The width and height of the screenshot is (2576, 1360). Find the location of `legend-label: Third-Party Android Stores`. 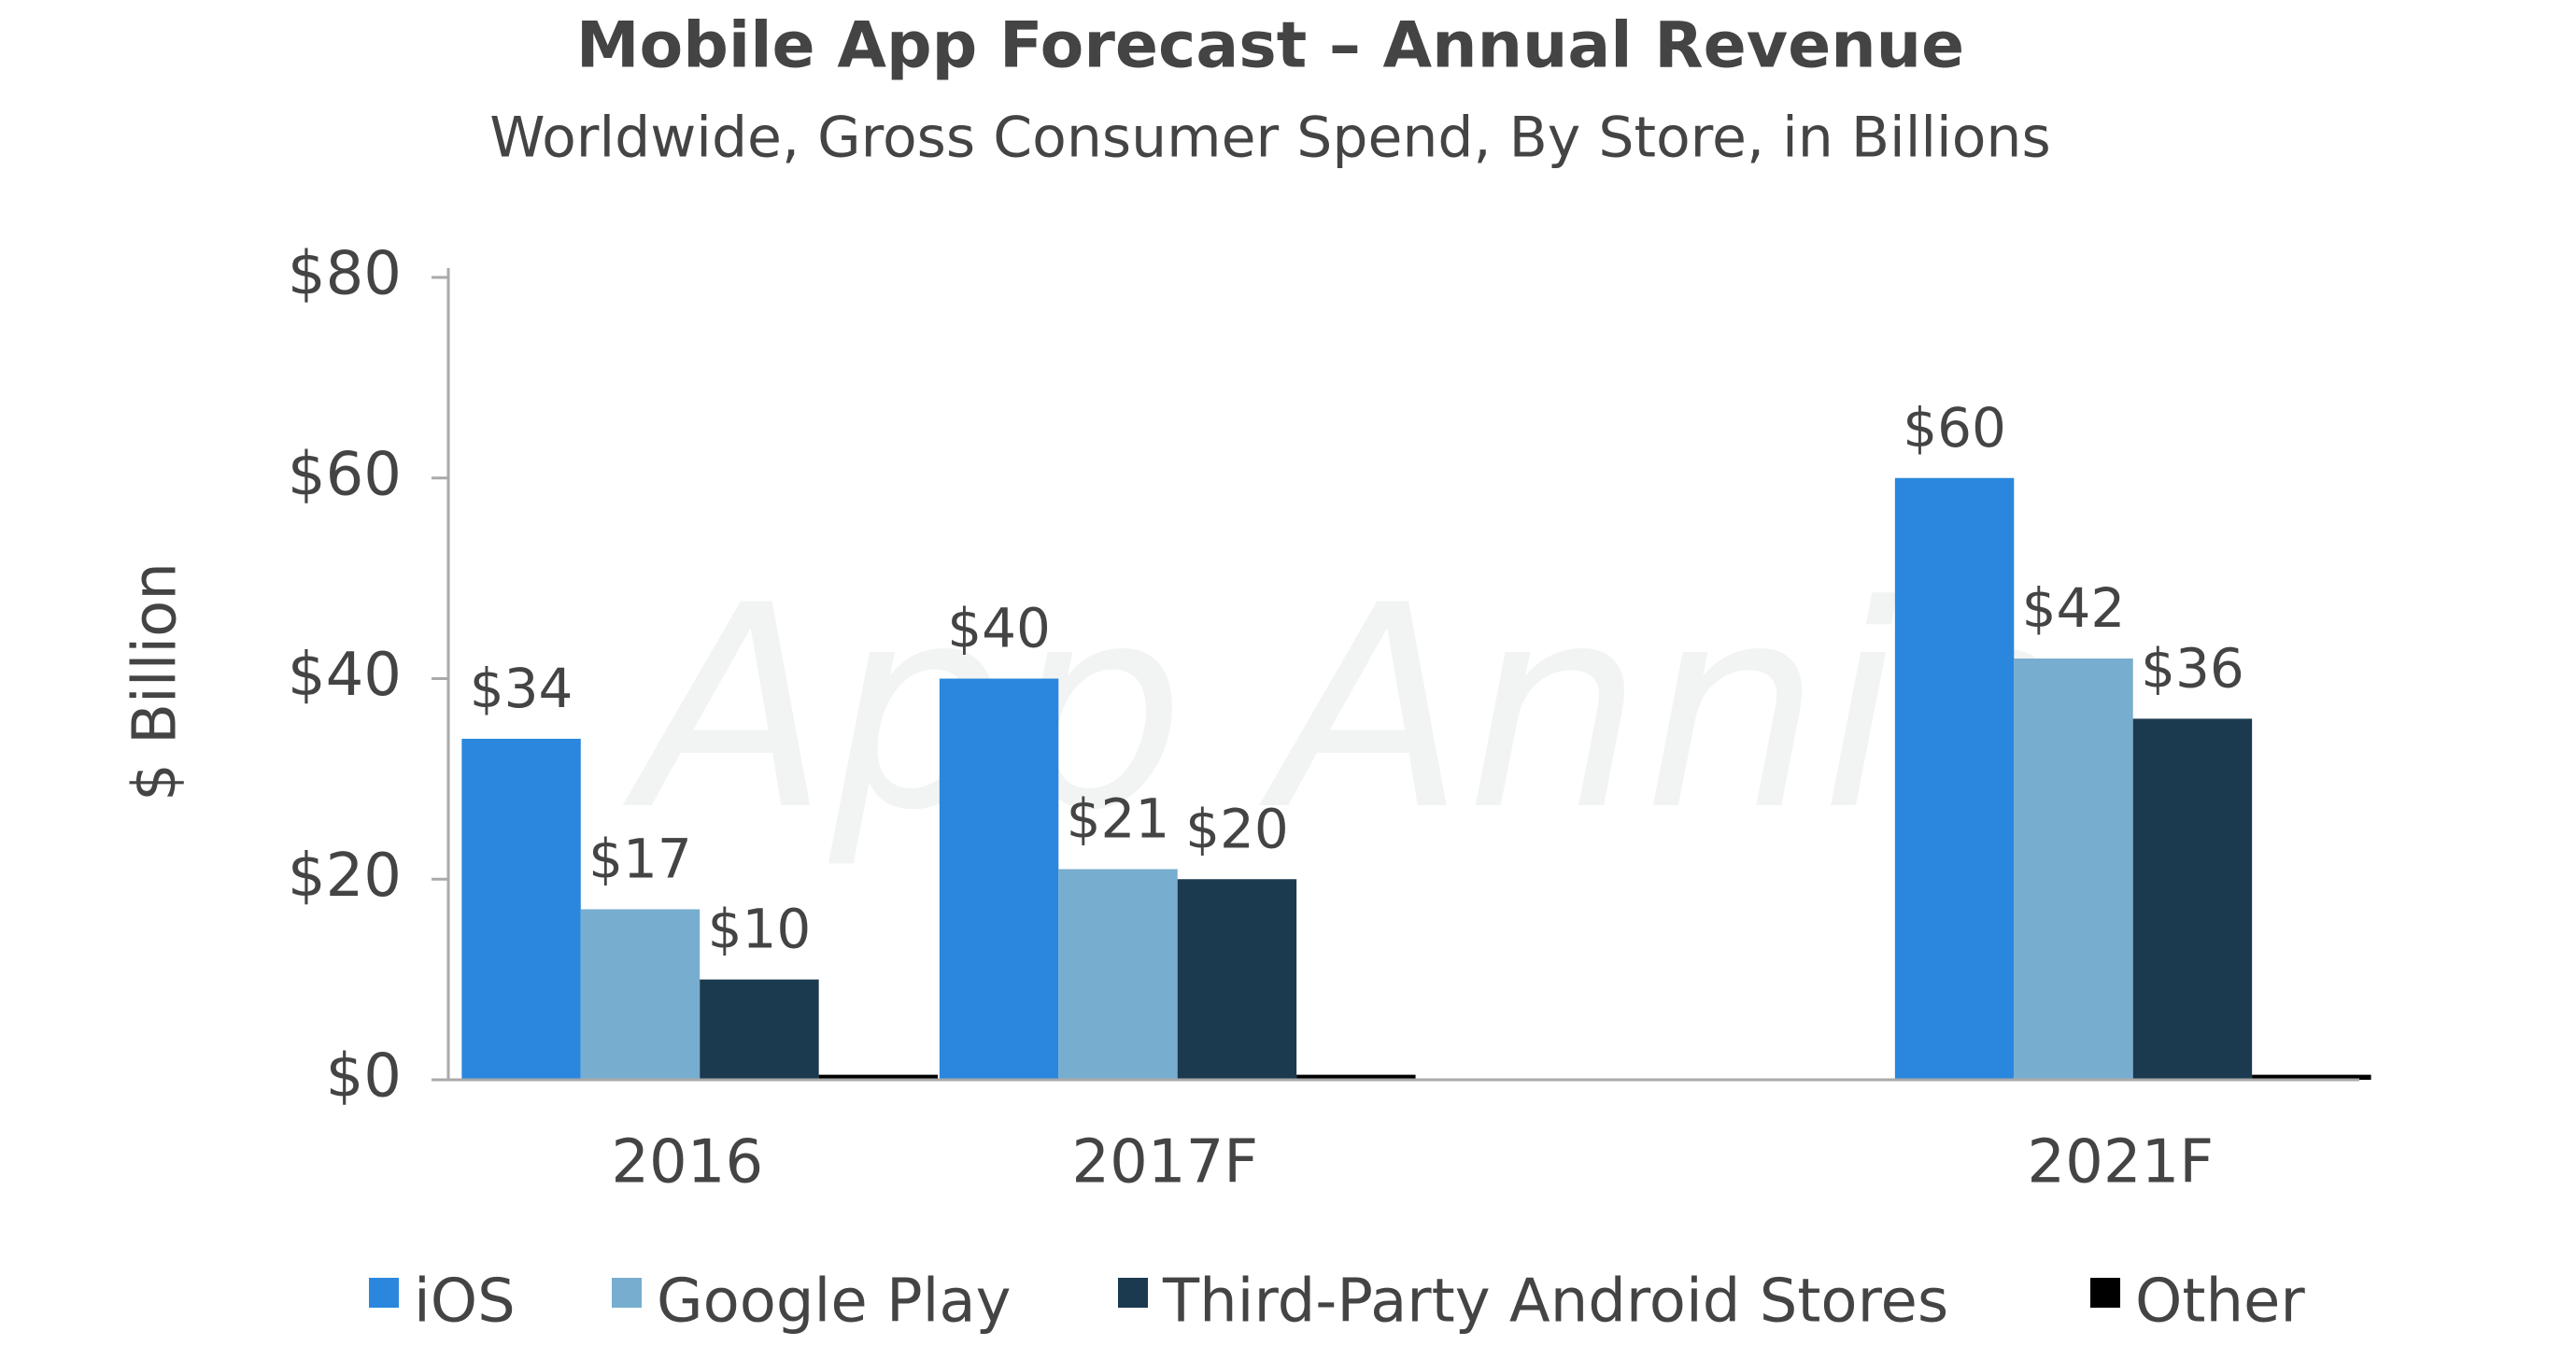

legend-label: Third-Party Android Stores is located at coordinates (1555, 1302).